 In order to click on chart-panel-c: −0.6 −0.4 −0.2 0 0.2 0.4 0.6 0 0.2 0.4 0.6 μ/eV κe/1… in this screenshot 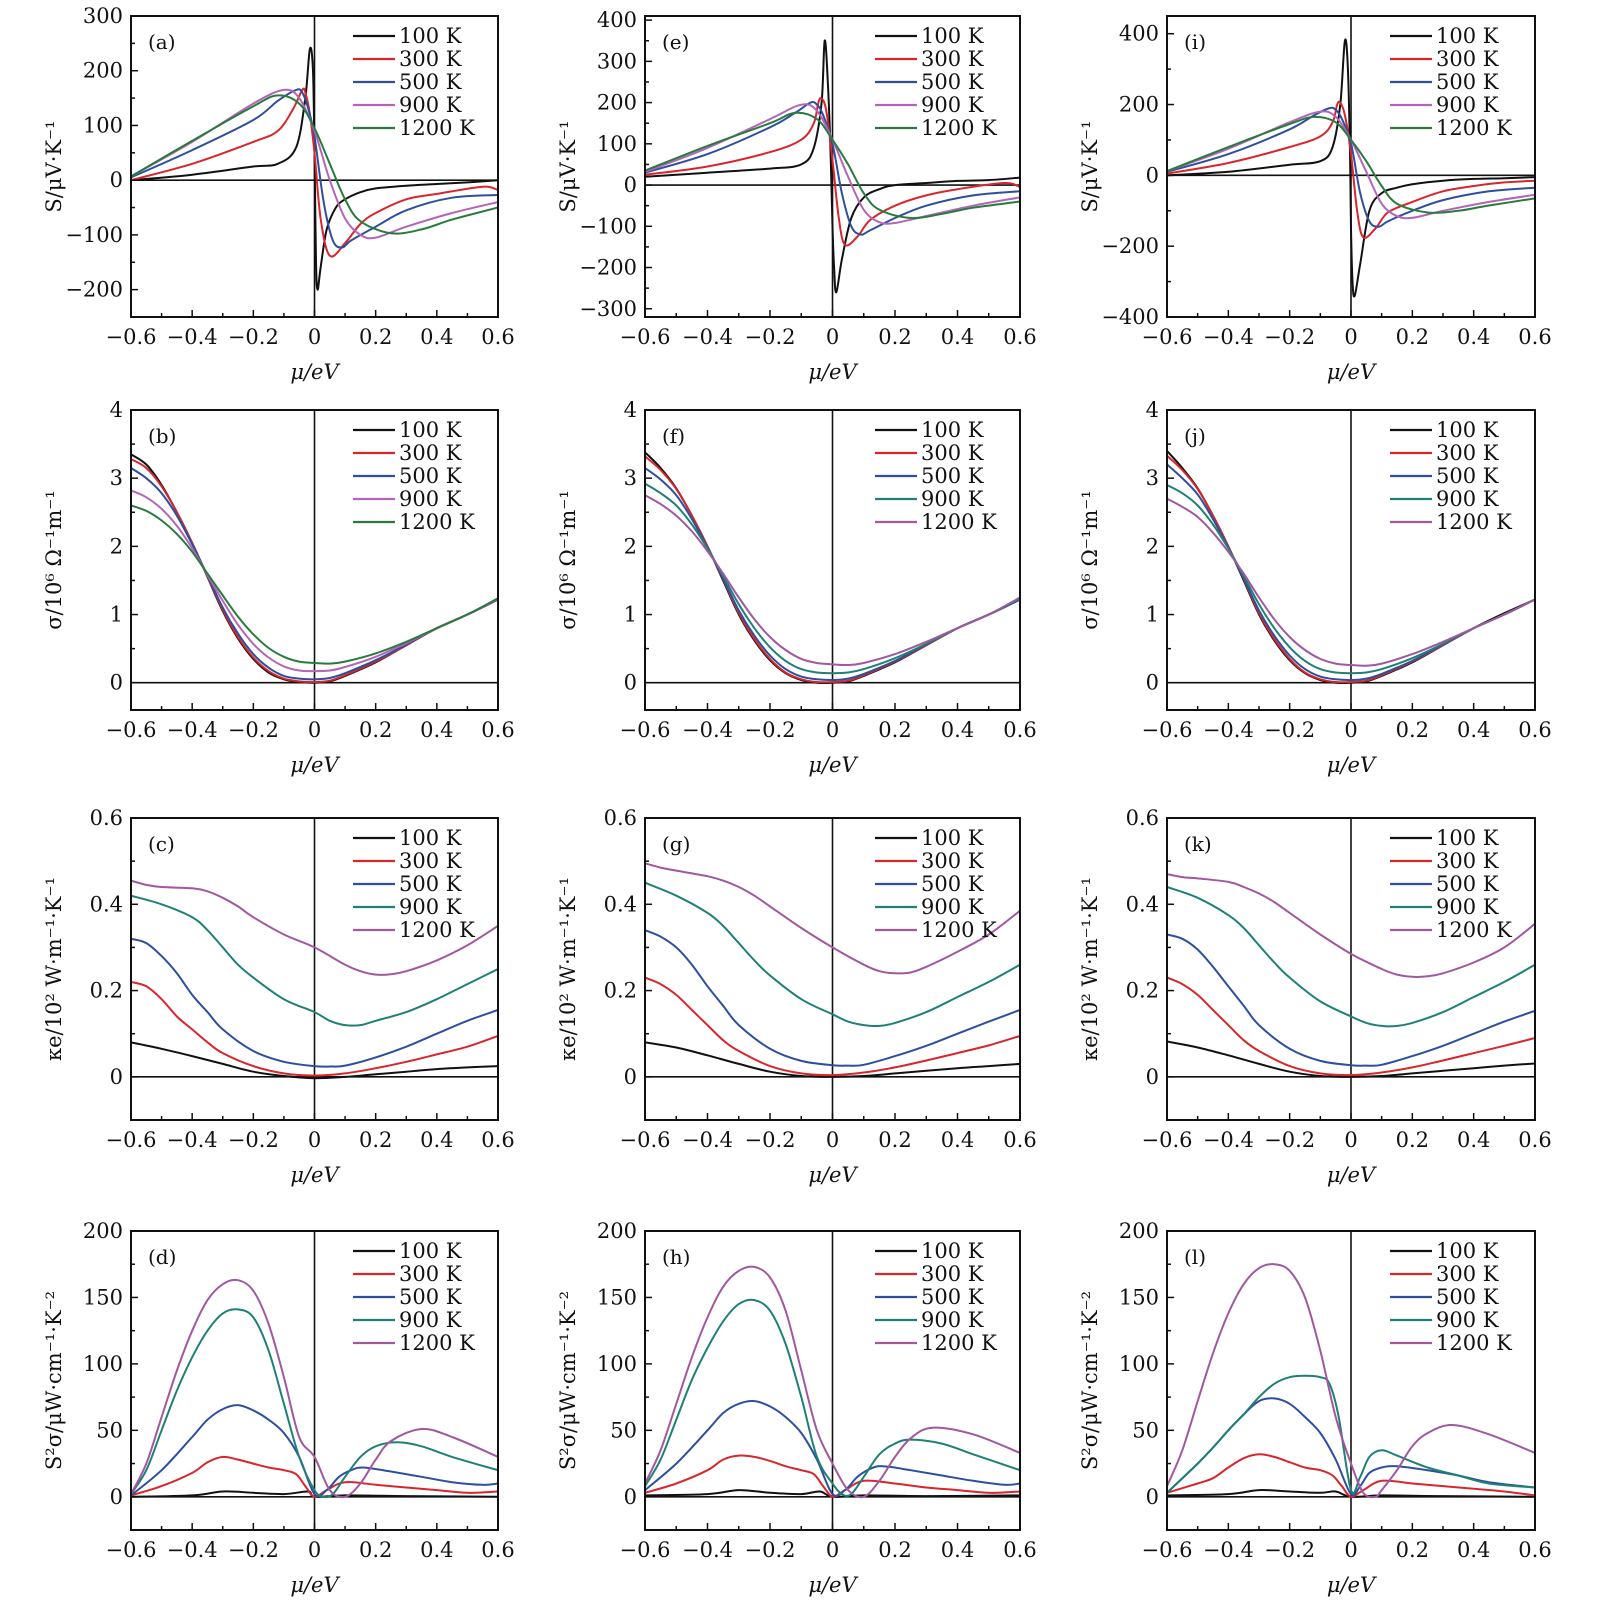, I will do `click(278, 996)`.